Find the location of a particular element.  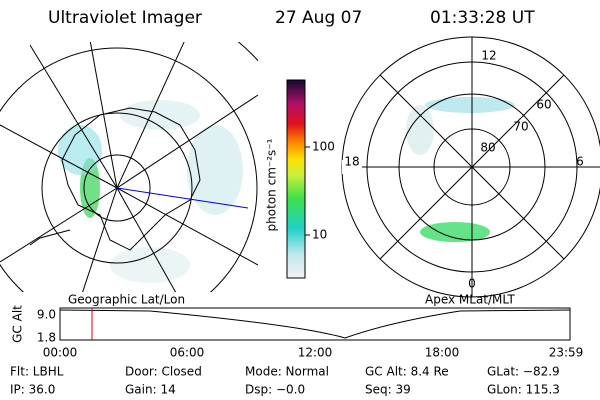

title: Ultraviolet Imager is located at coordinates (125, 18).